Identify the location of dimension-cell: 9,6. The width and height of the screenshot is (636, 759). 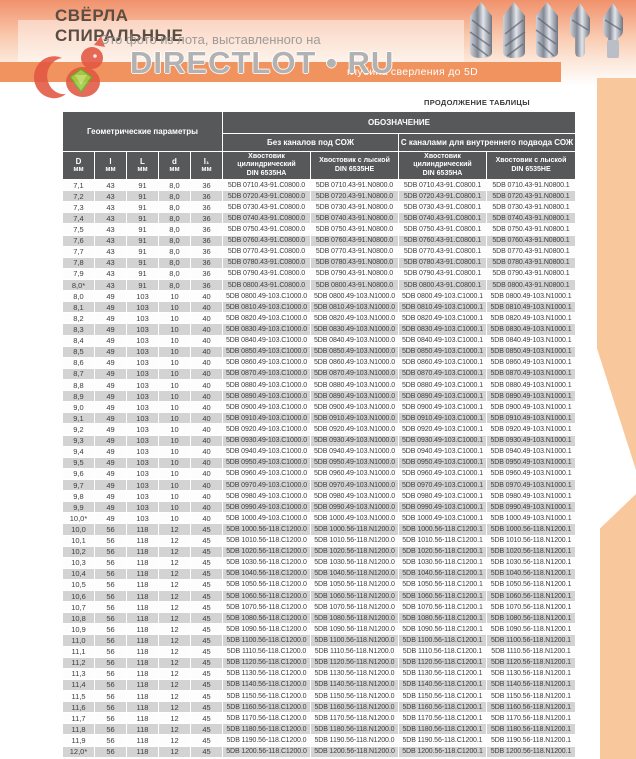
(78, 473).